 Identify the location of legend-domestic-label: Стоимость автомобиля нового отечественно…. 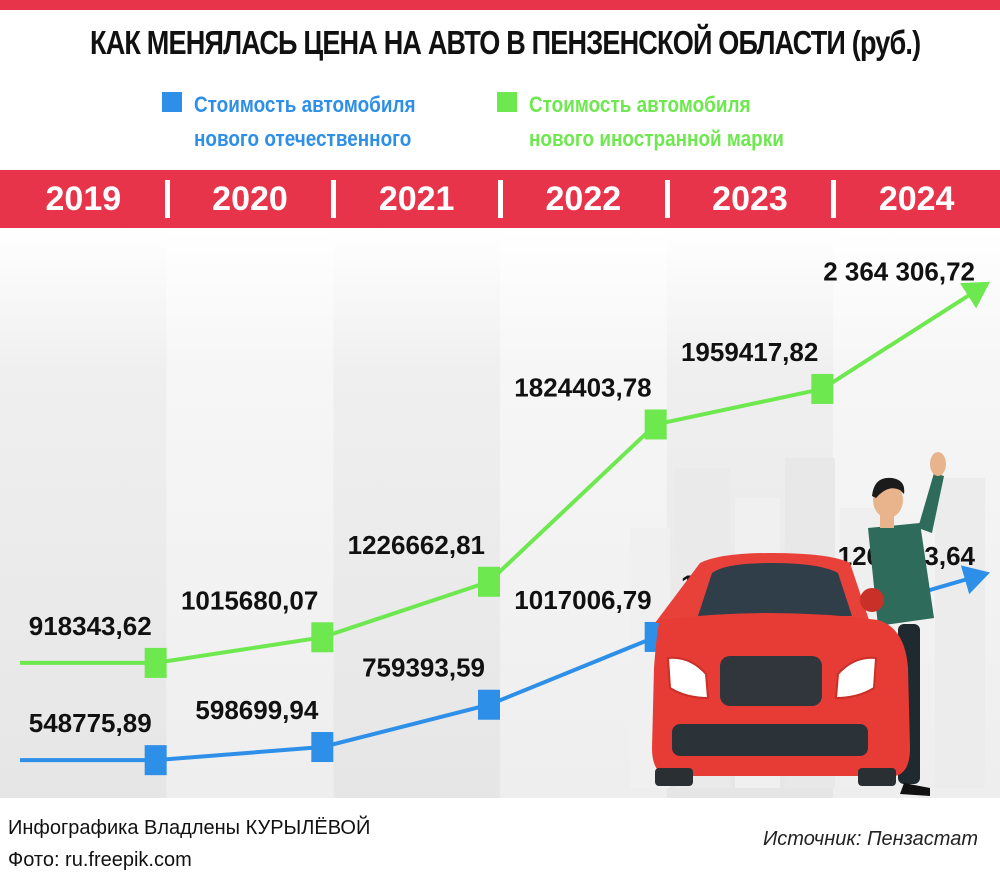
(305, 122).